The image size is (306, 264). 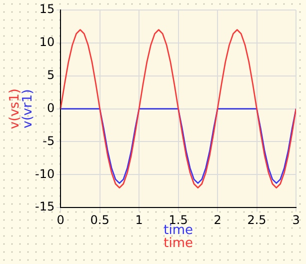 I want to click on y-tick-label: -10, so click(x=44, y=173).